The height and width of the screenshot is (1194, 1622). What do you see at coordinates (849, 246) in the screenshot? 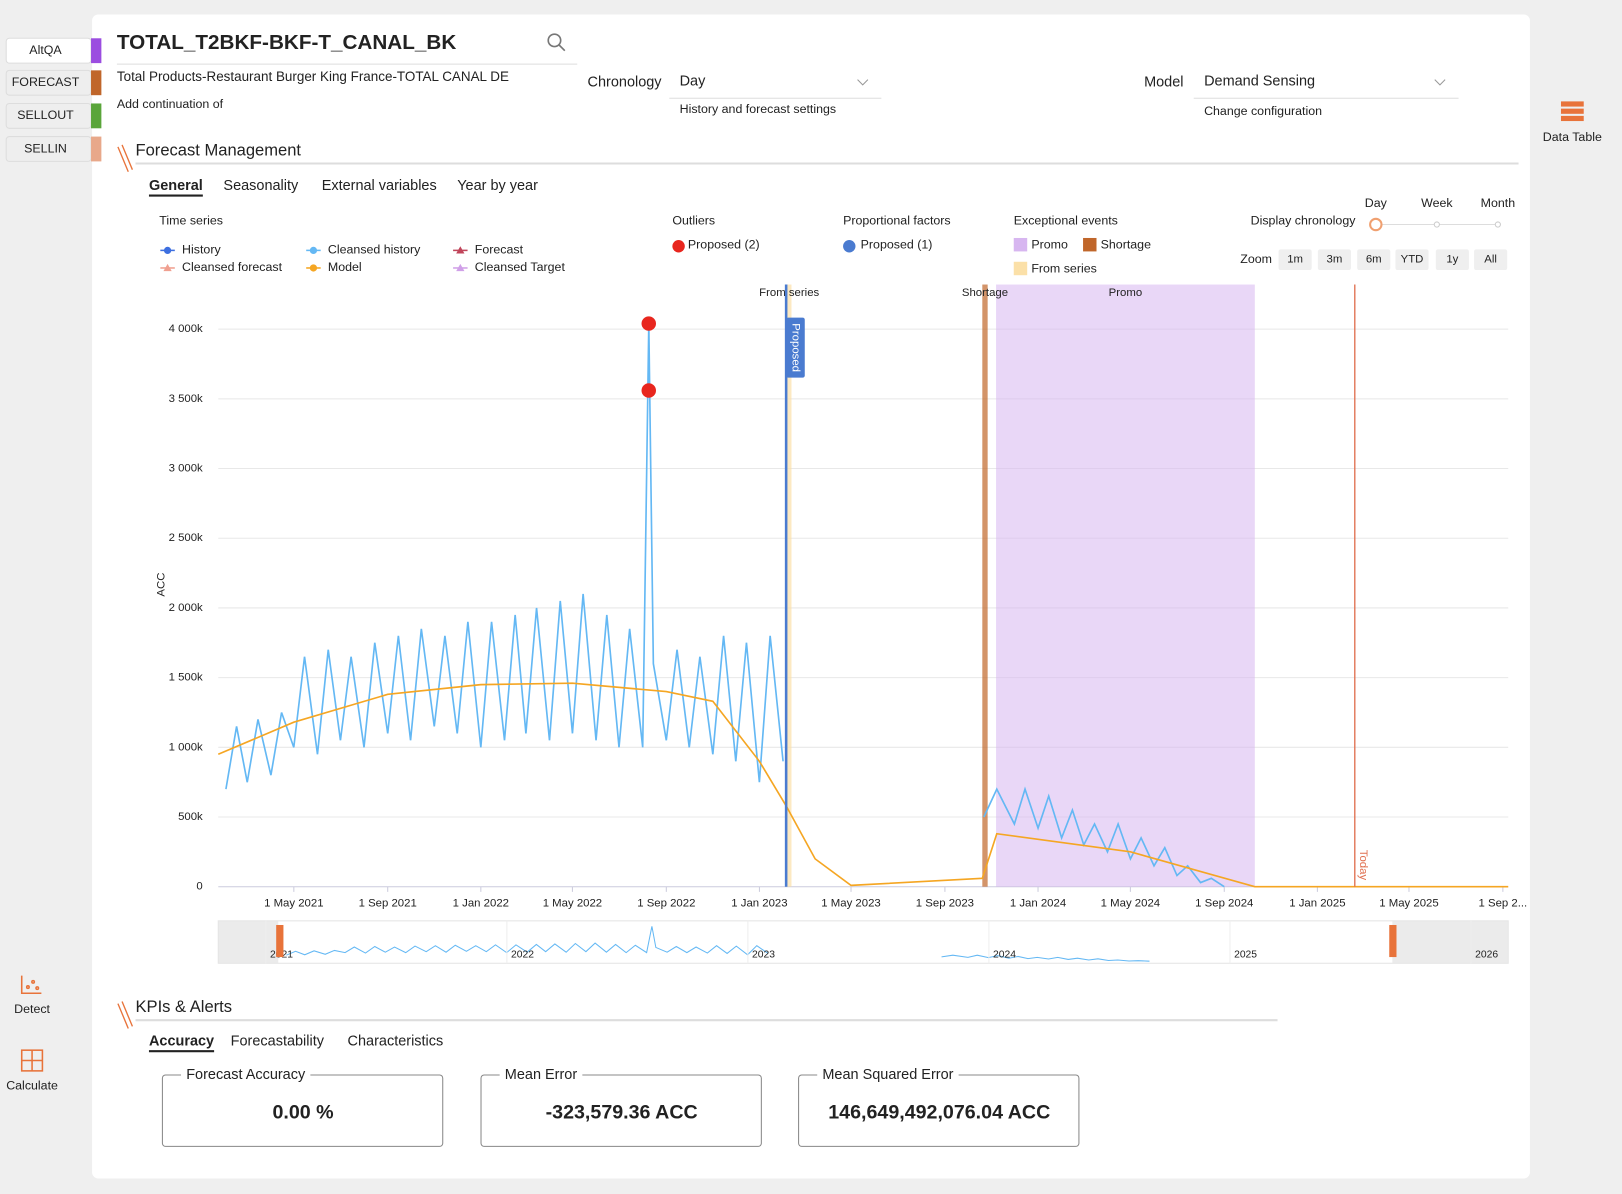
I see `legend-marker` at bounding box center [849, 246].